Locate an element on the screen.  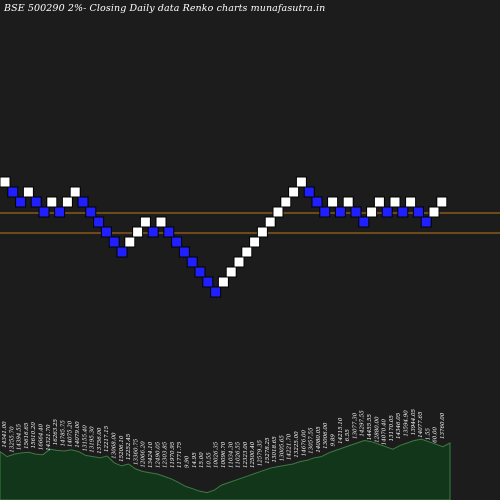
volume-label: 13018.65 is located at coordinates (275, 449).